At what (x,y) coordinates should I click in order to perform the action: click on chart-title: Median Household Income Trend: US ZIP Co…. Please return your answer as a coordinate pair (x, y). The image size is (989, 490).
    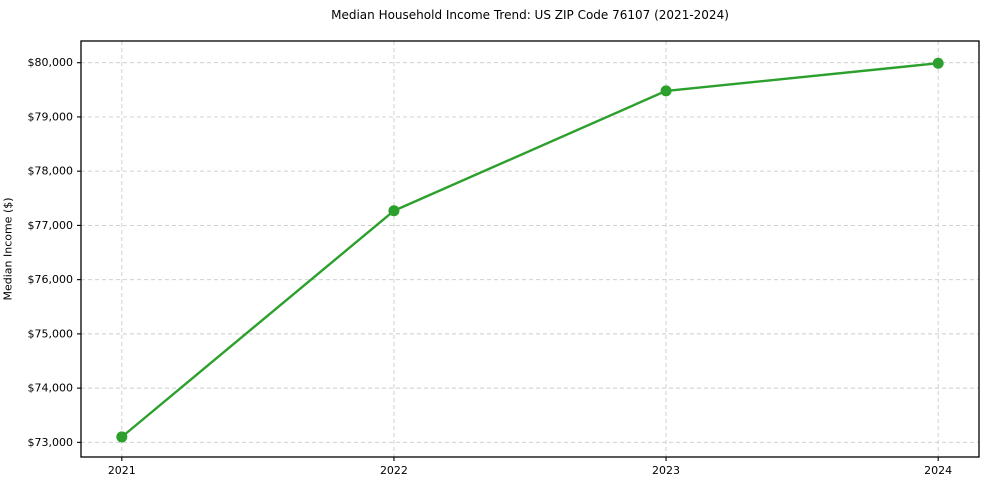
    Looking at the image, I should click on (530, 15).